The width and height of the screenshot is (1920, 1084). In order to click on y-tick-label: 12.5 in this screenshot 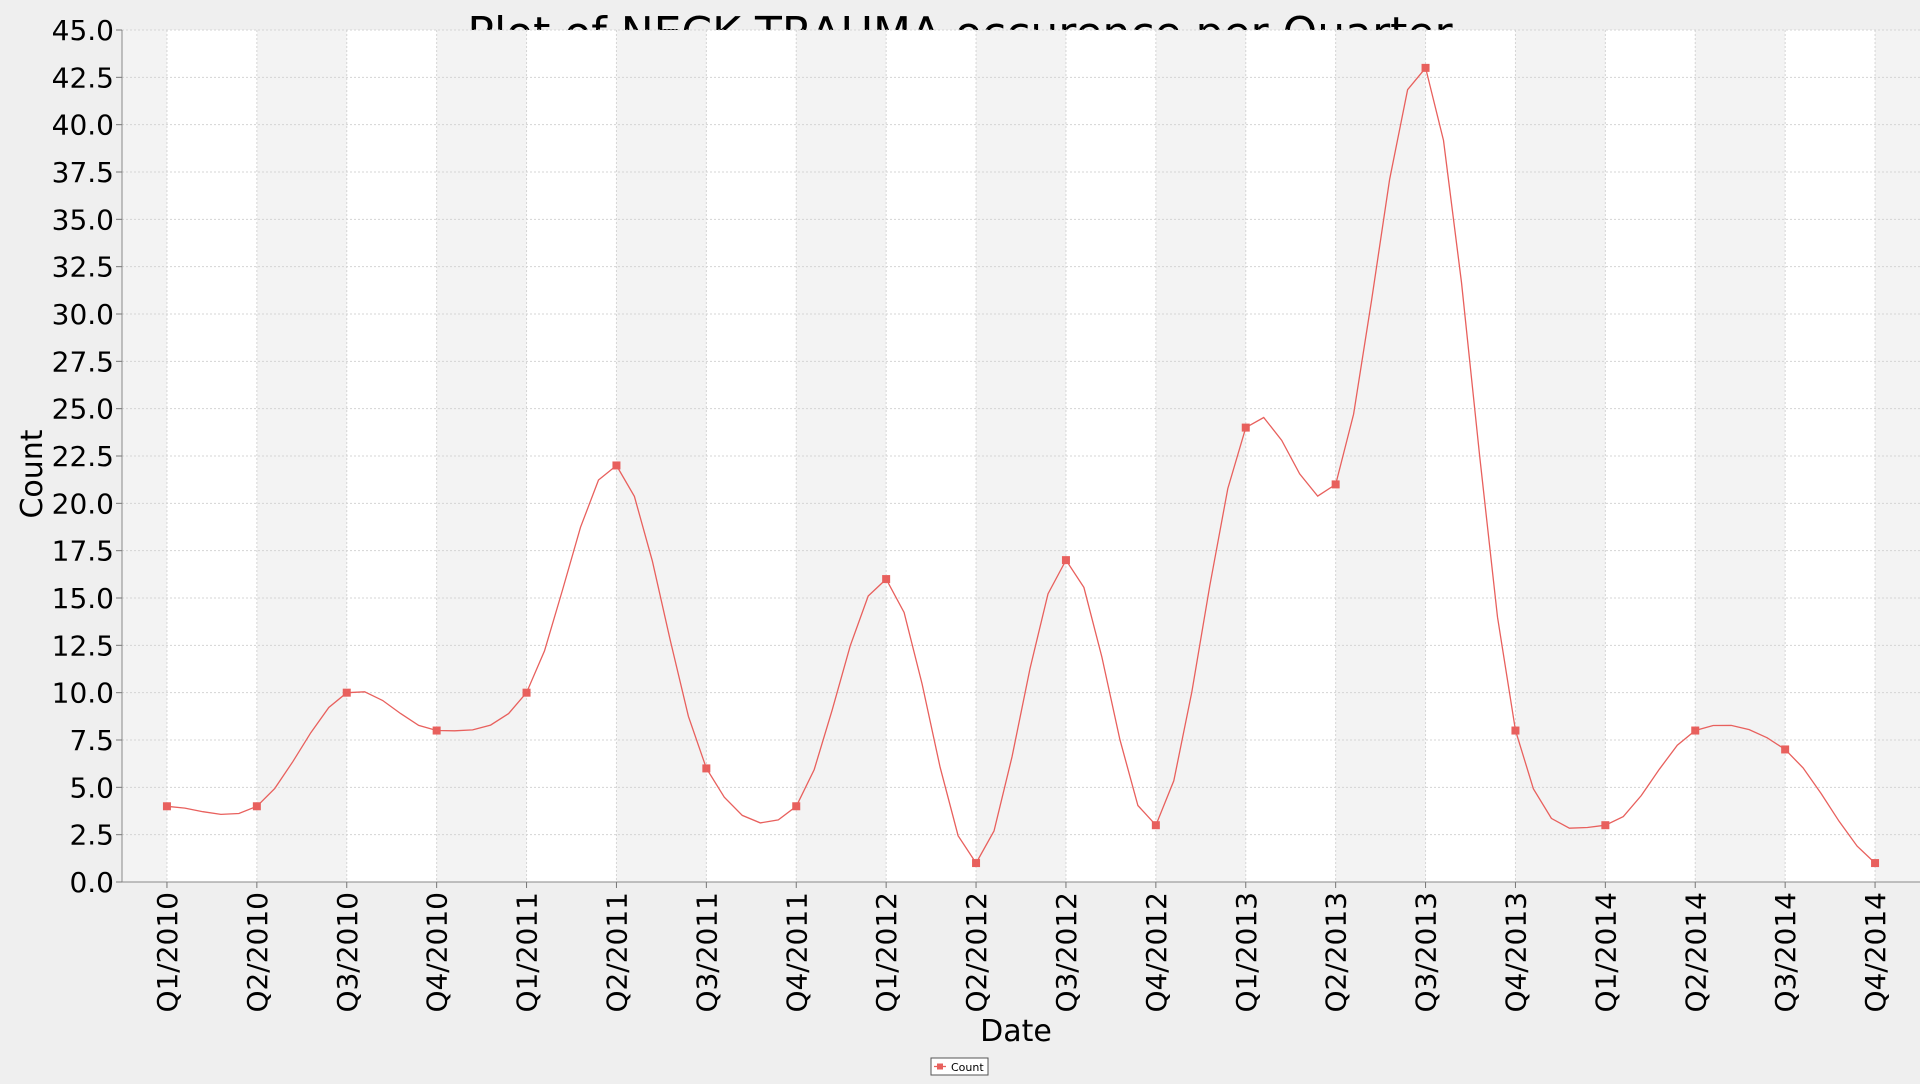, I will do `click(83, 645)`.